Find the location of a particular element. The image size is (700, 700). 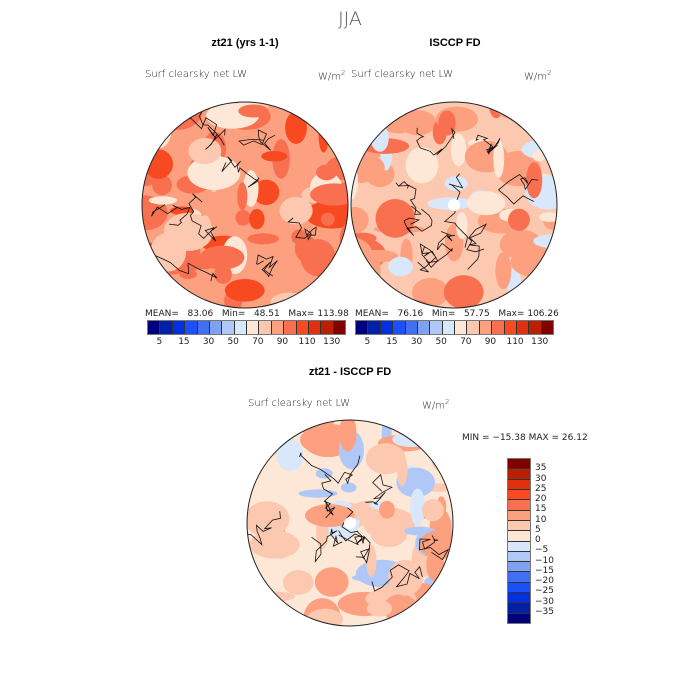

colorbar-obs is located at coordinates (454, 327).